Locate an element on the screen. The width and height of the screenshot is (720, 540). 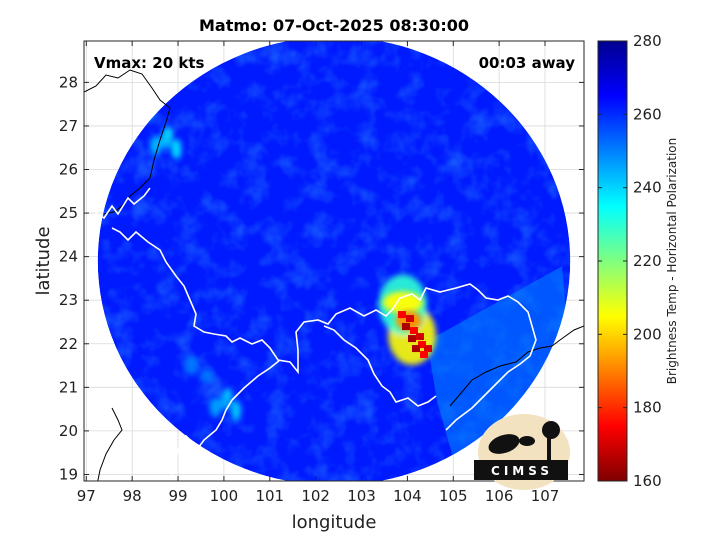
logo-water-tower-tank is located at coordinates (551, 430).